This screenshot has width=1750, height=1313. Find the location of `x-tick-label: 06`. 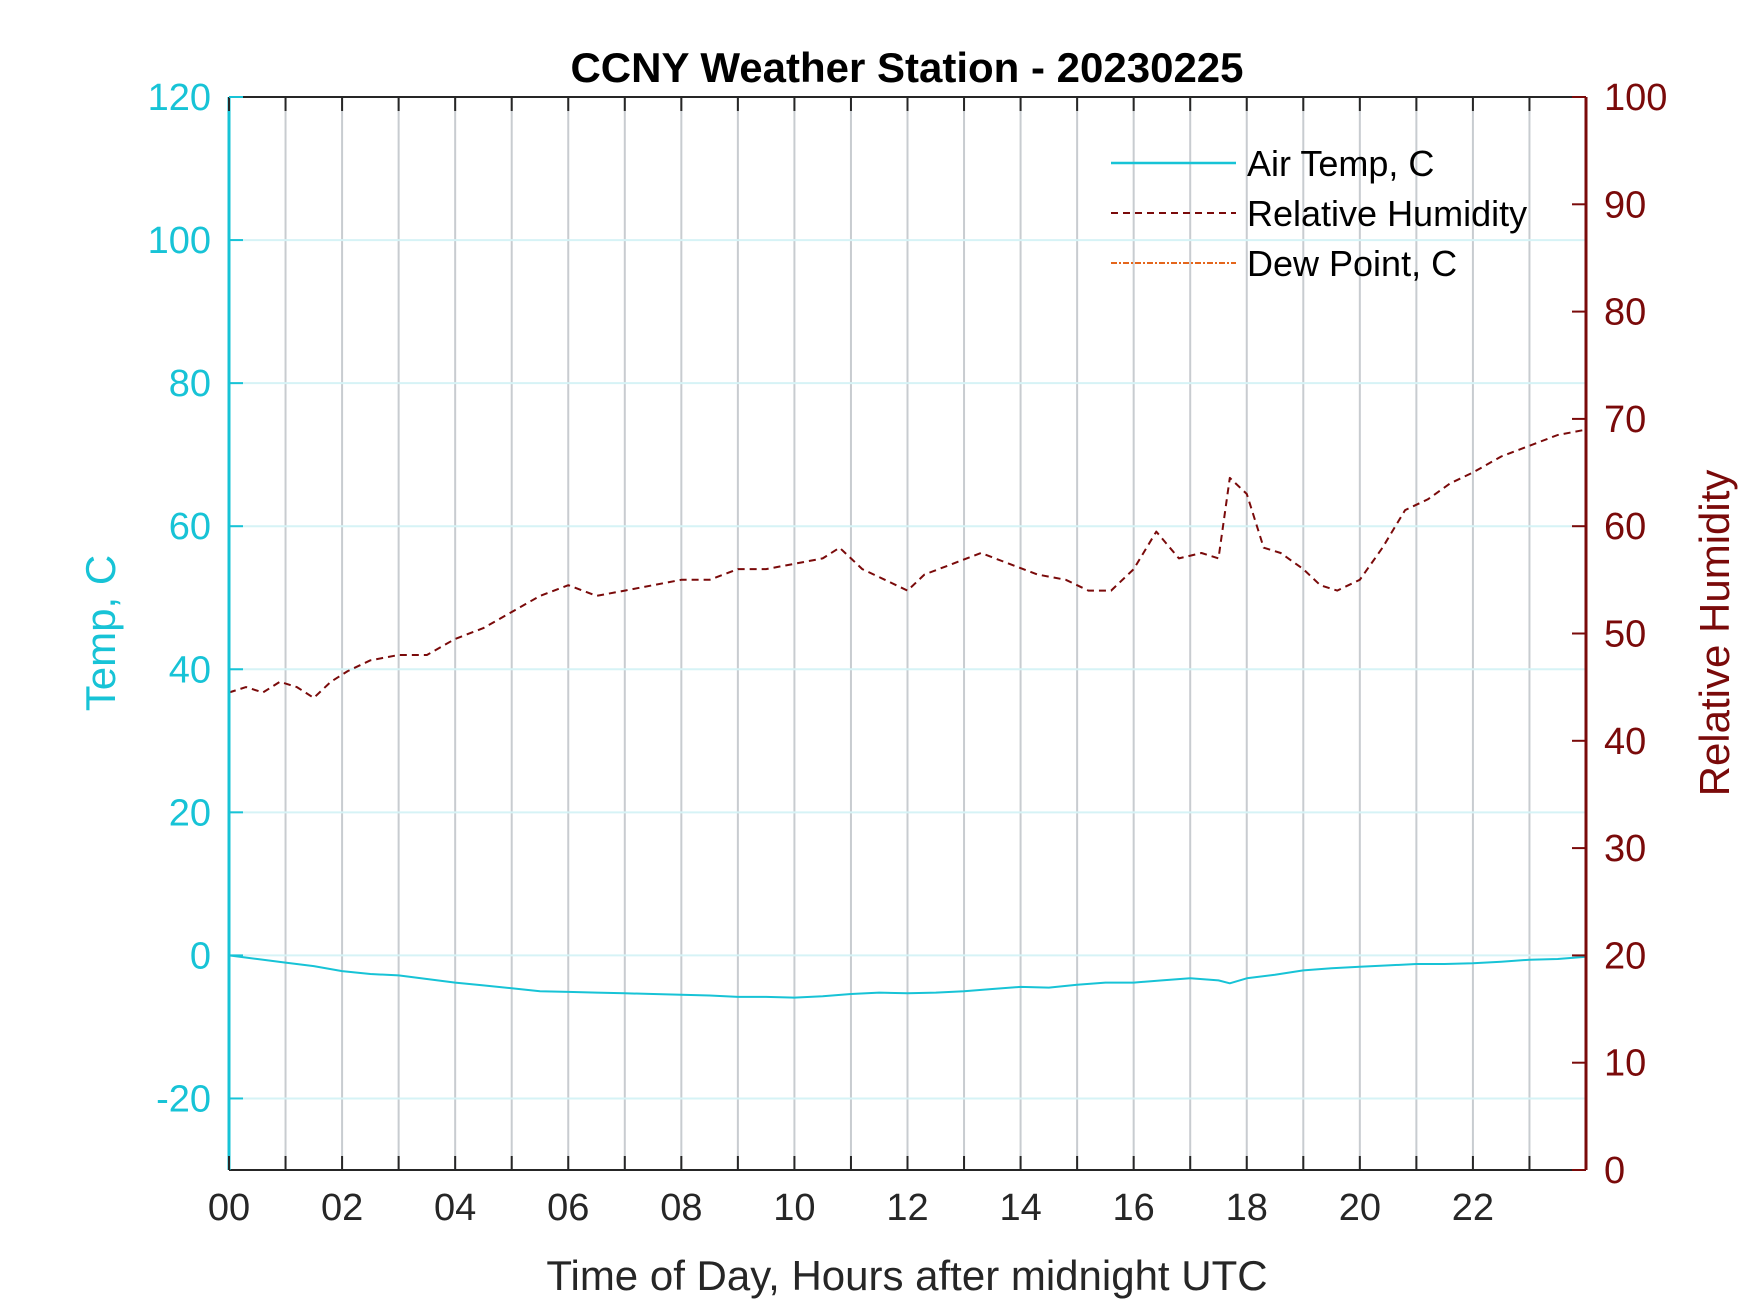

x-tick-label: 06 is located at coordinates (568, 1208).